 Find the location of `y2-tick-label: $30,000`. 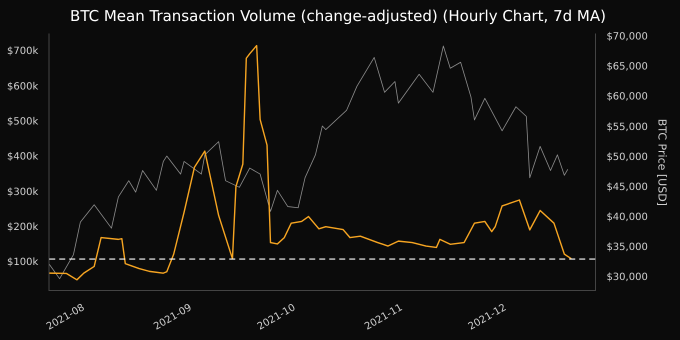

y2-tick-label: $30,000 is located at coordinates (627, 278).